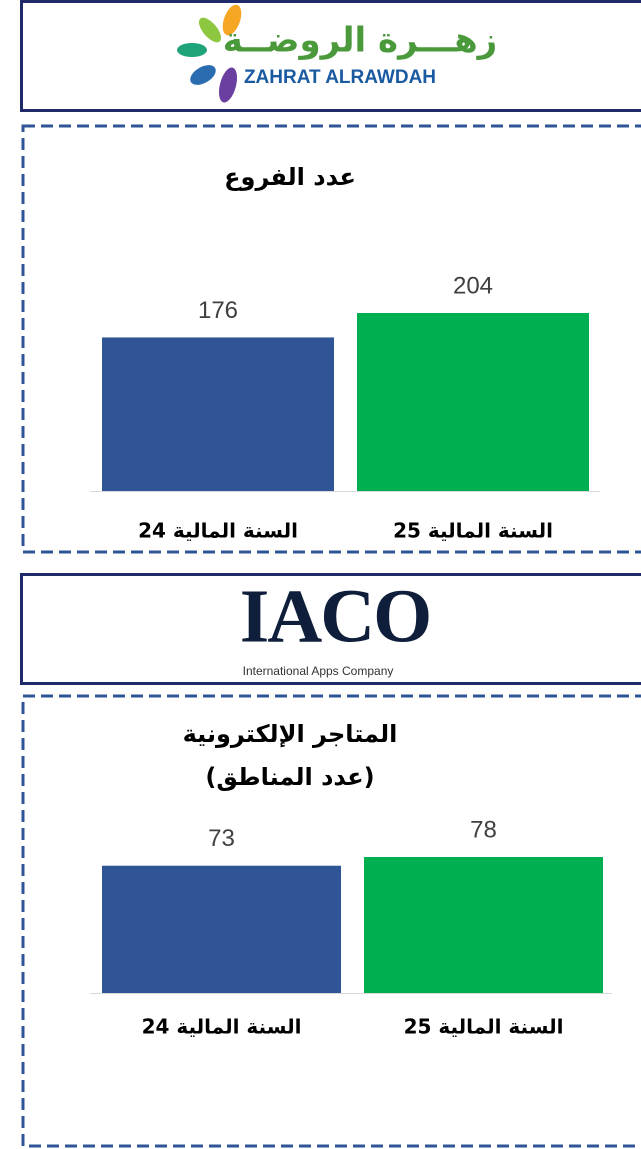 This screenshot has width=641, height=1149. Describe the element at coordinates (360, 41) in the screenshot. I see `logo-name: زهـــرة الروضــة` at that location.